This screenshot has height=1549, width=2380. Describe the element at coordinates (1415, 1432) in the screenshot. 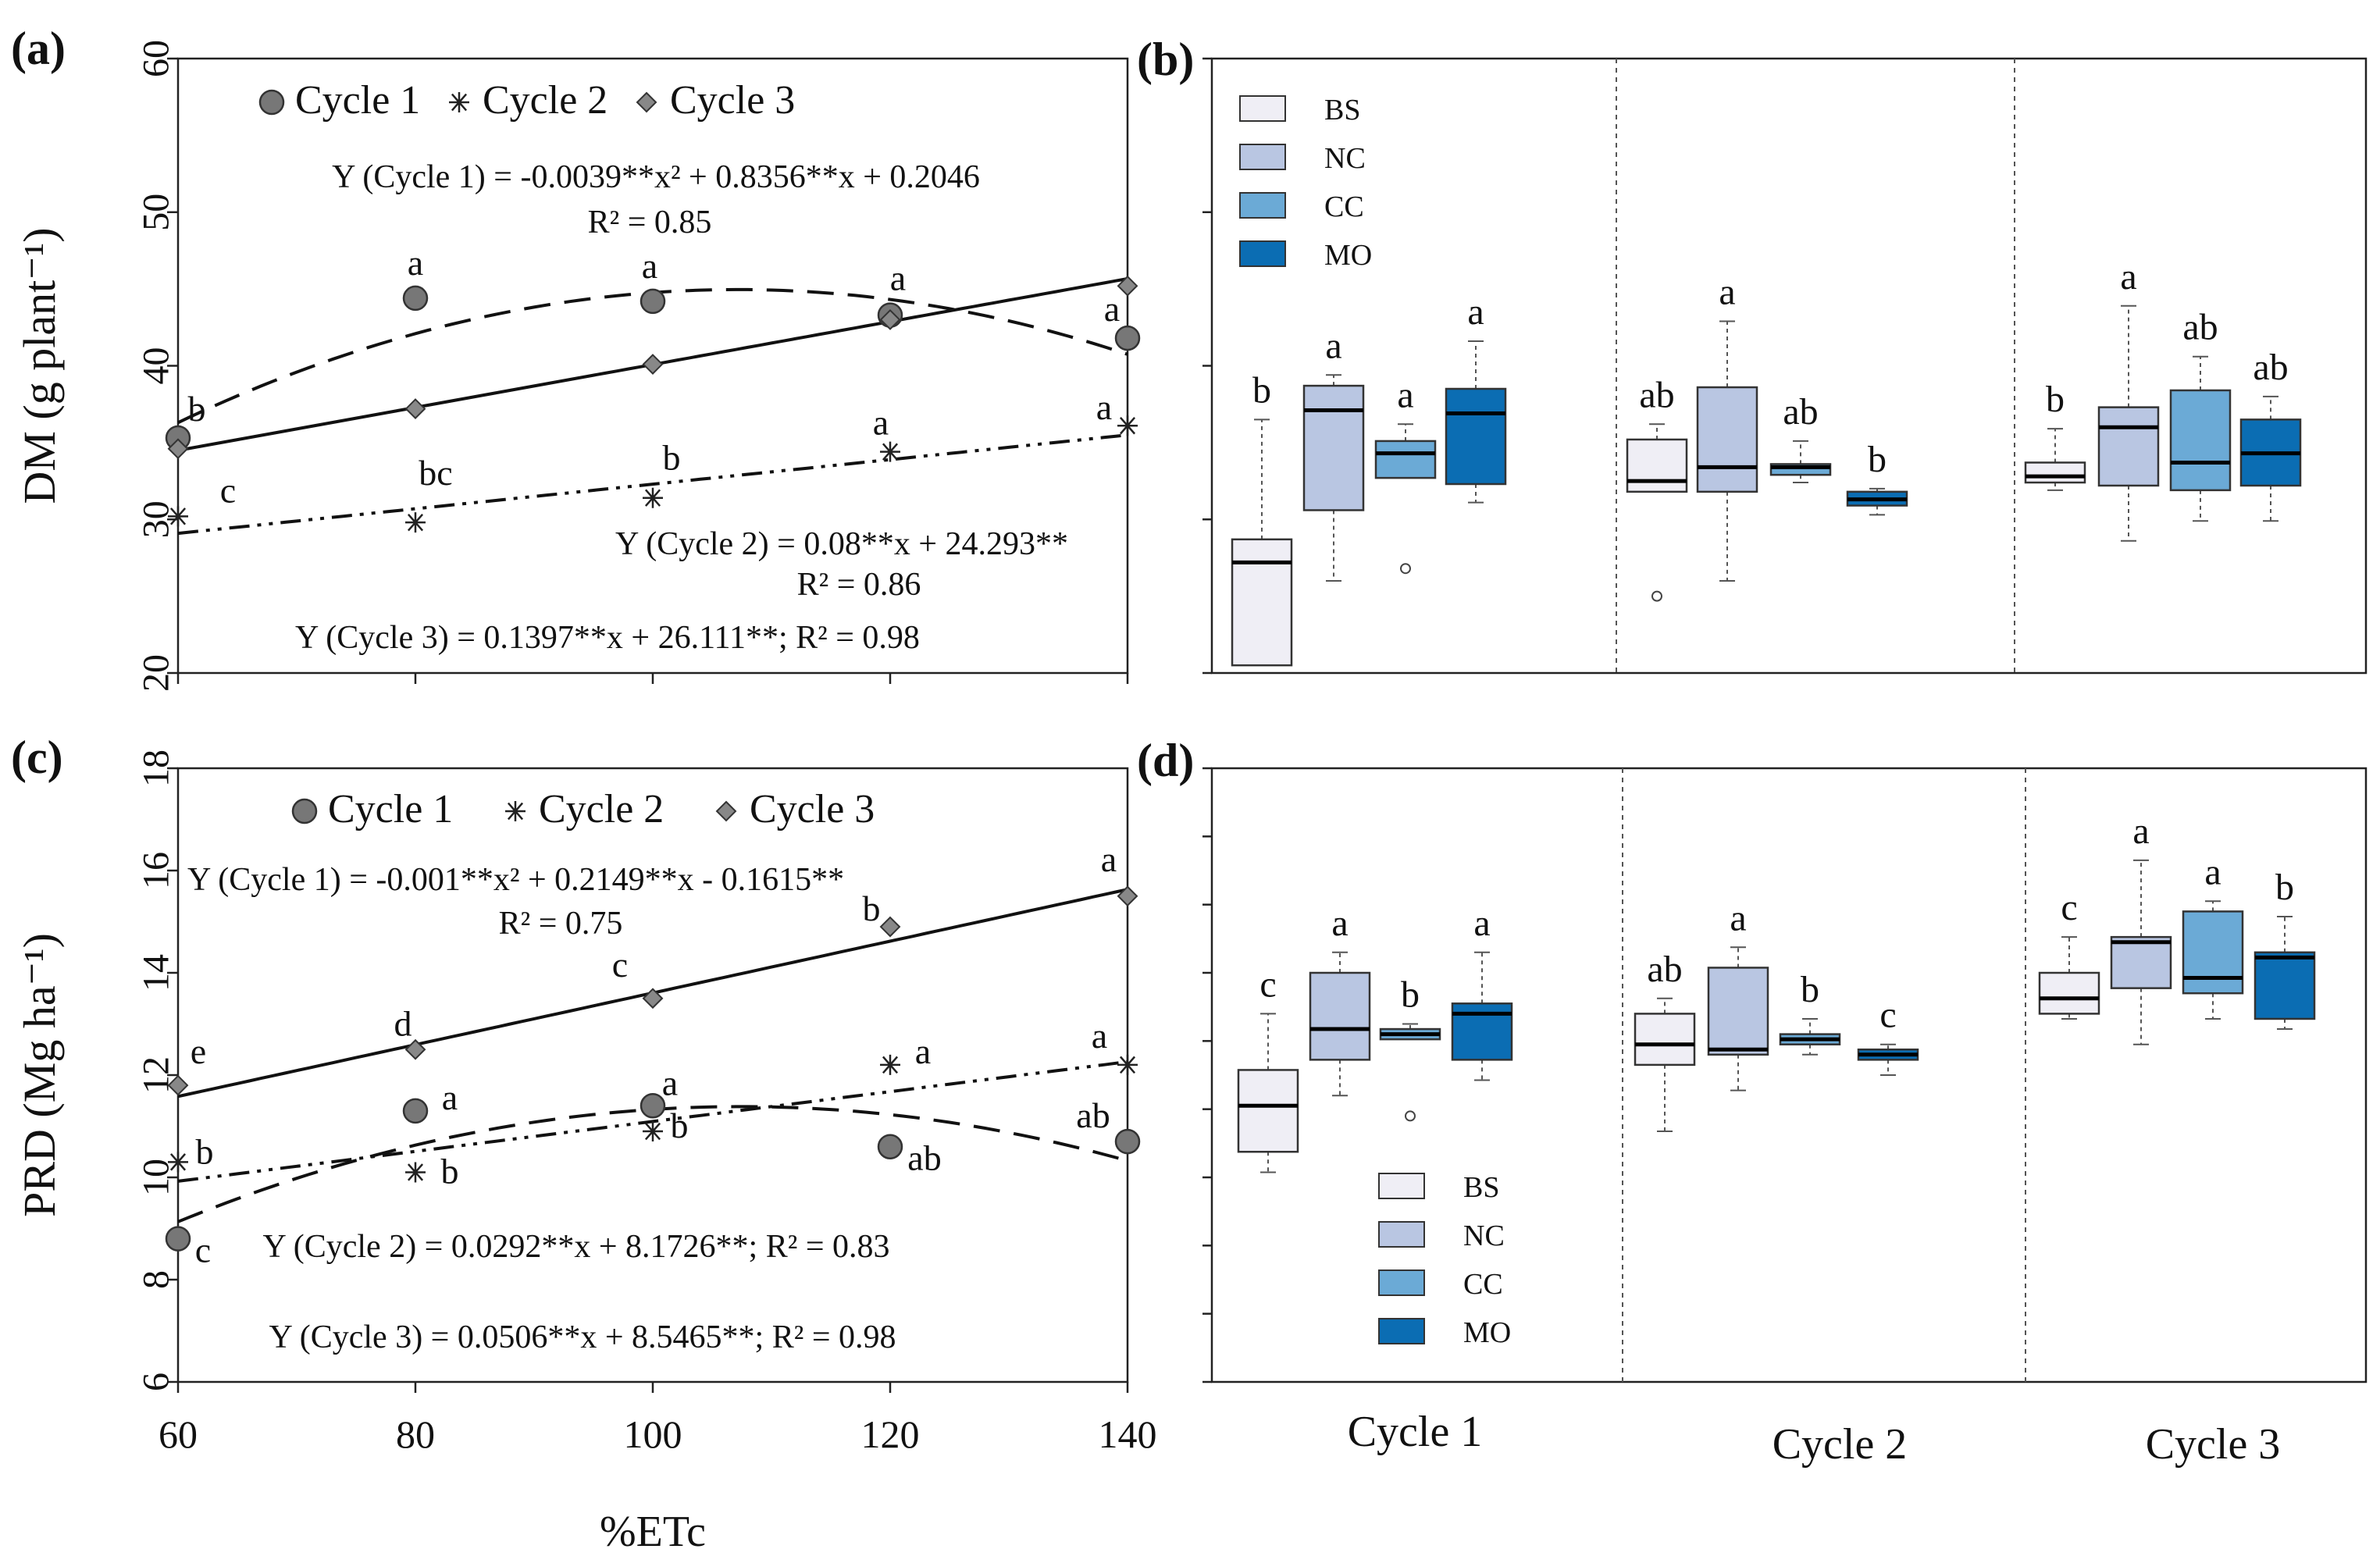

I see `group-label: Cycle 1` at that location.